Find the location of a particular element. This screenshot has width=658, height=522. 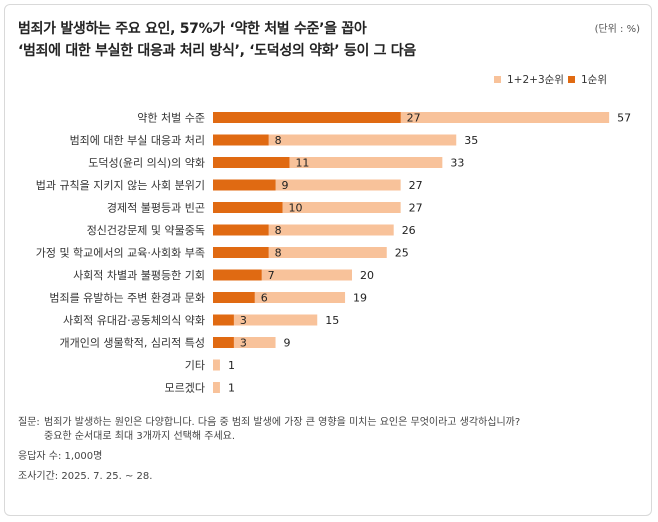

value-label-rank123: 20 is located at coordinates (367, 275).